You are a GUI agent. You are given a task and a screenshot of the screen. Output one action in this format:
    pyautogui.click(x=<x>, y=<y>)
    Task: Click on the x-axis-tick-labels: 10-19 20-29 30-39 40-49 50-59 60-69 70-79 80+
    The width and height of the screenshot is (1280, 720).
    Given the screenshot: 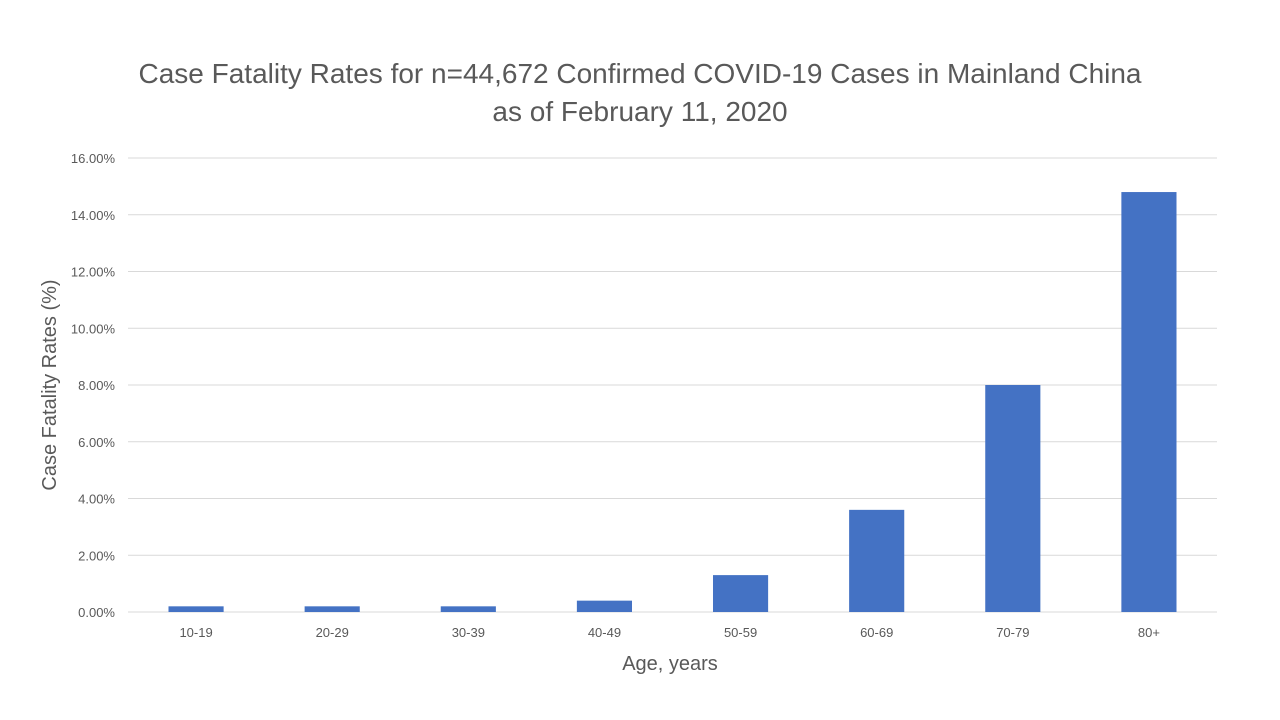 What is the action you would take?
    pyautogui.click(x=669, y=632)
    